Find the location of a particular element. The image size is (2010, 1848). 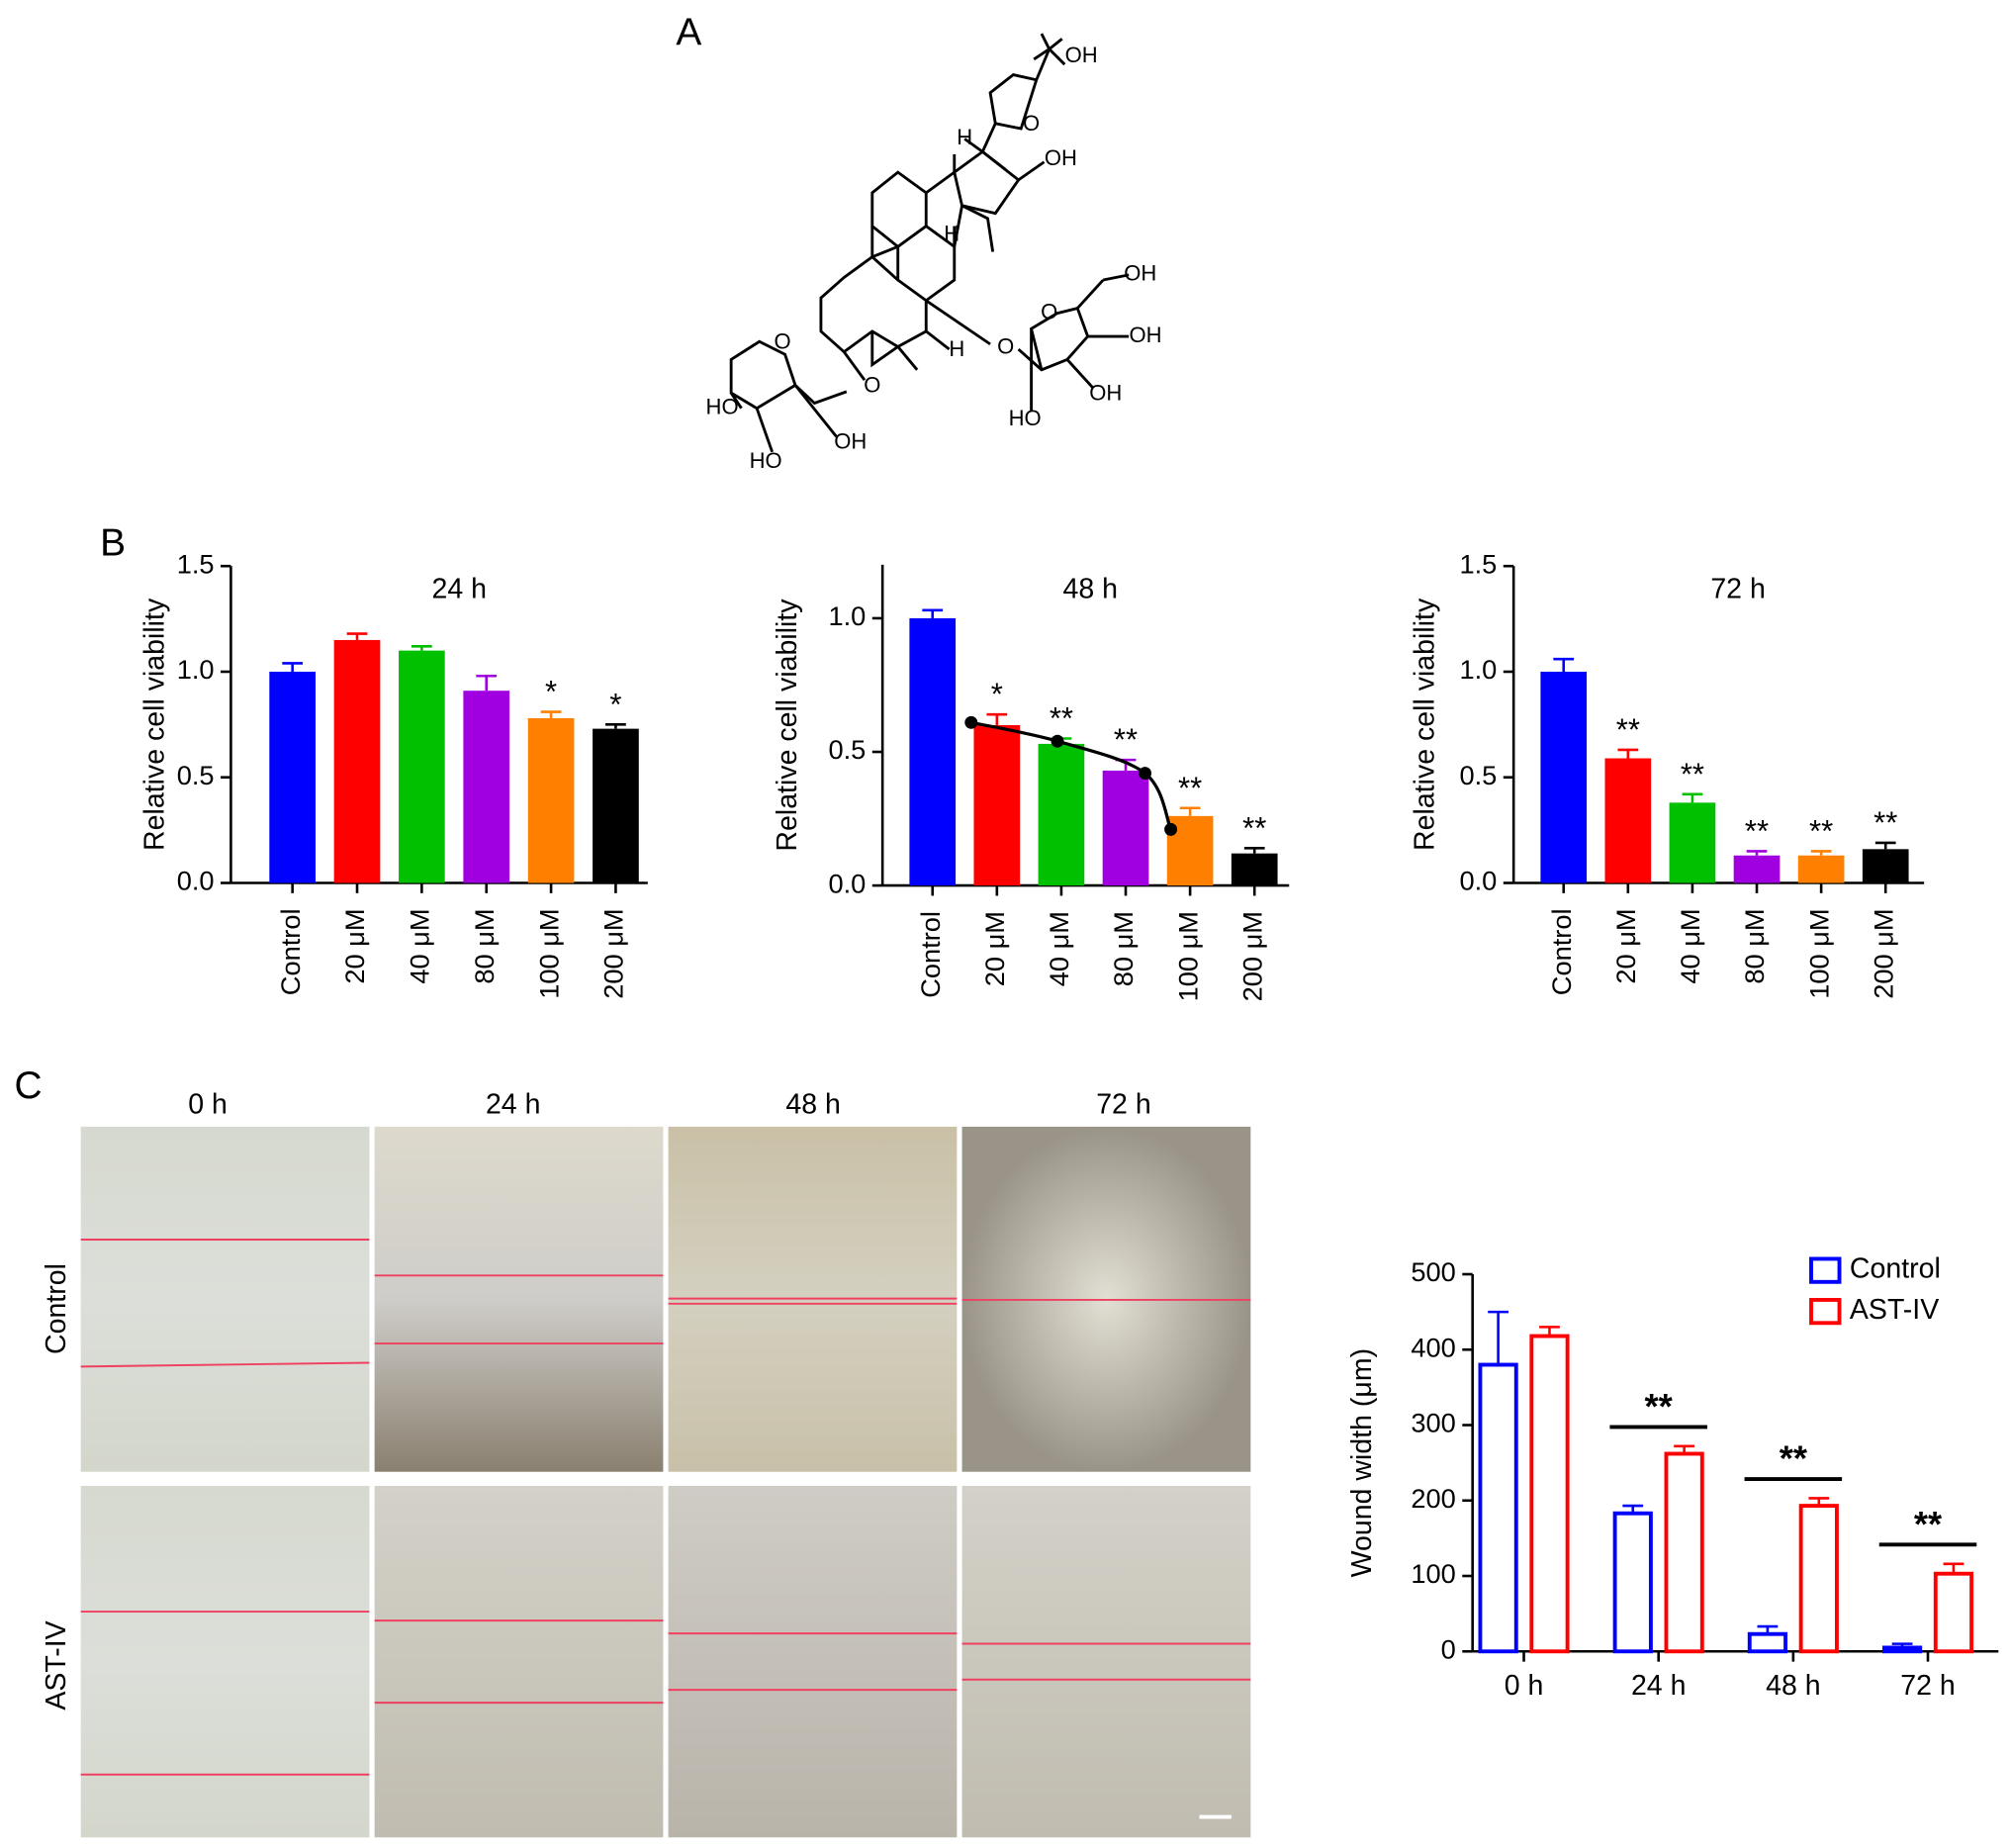

column-label: 0 h is located at coordinates (208, 1105).